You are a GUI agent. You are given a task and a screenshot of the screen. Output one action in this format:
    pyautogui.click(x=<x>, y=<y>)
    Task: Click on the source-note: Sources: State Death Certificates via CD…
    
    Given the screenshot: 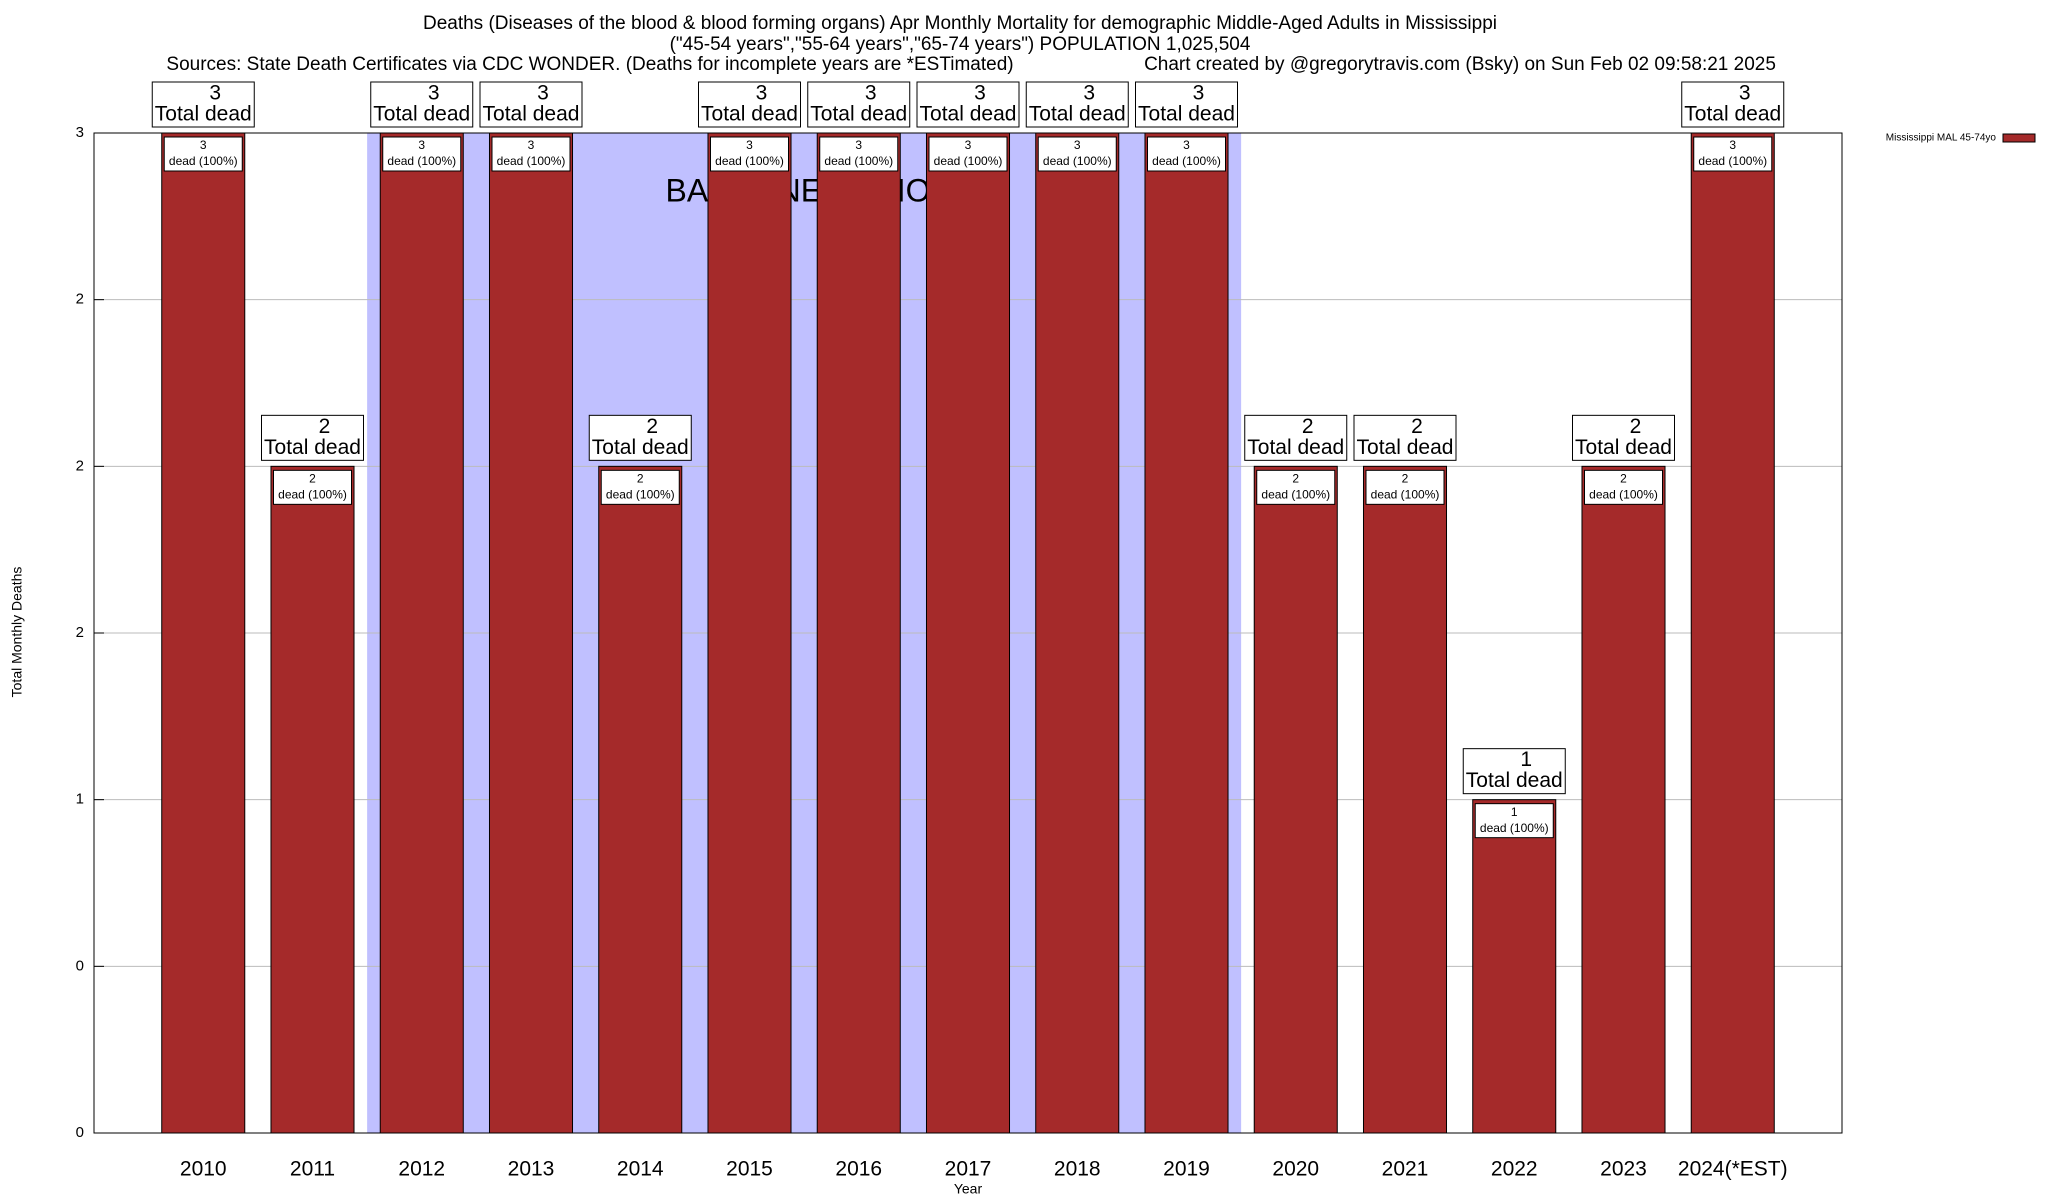 What is the action you would take?
    pyautogui.click(x=589, y=64)
    